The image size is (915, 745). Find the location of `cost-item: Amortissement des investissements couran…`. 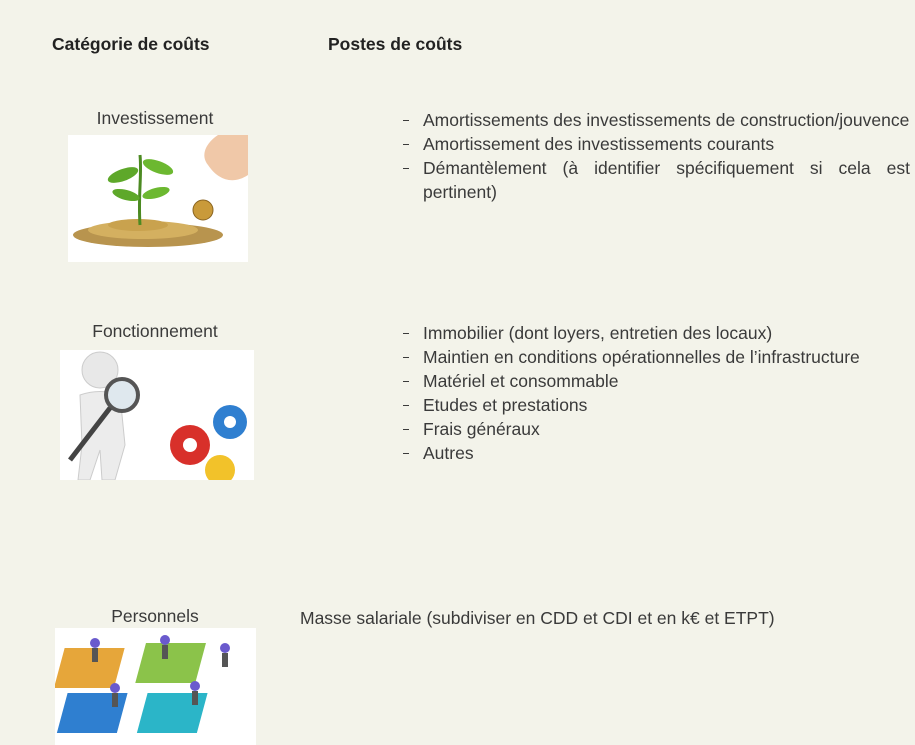

cost-item: Amortissement des investissements couran… is located at coordinates (654, 144).